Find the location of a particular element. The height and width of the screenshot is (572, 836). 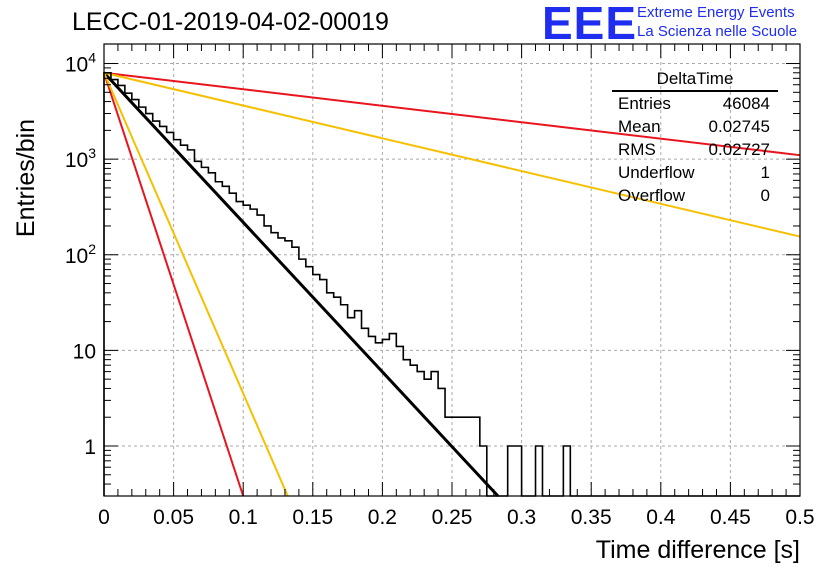

chart-title: LECC-01-2019-04-02-00019 is located at coordinates (230, 22).